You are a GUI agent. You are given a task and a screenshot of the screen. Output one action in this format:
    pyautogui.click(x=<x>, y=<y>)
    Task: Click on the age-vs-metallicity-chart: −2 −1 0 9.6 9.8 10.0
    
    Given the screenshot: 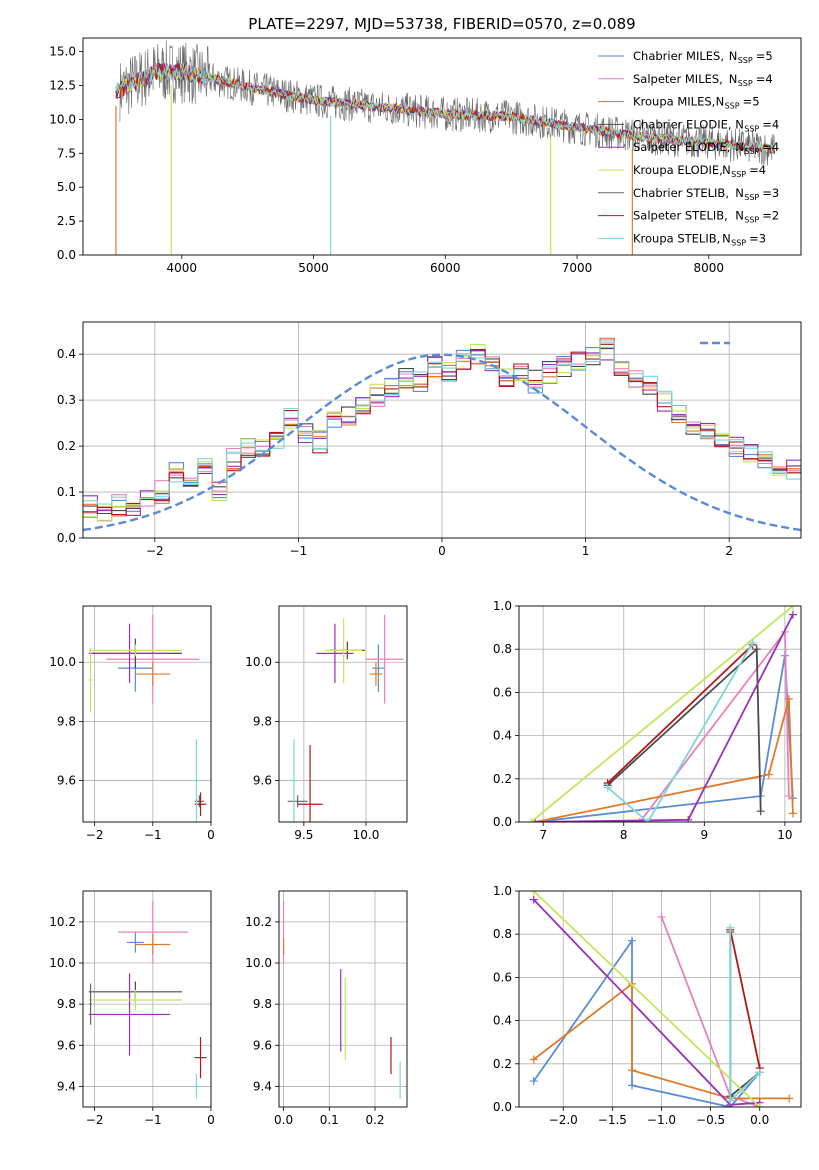 What is the action you would take?
    pyautogui.click(x=132, y=723)
    